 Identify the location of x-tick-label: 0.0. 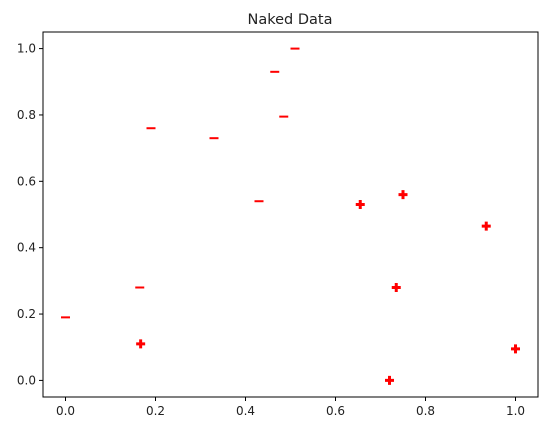
(65, 411).